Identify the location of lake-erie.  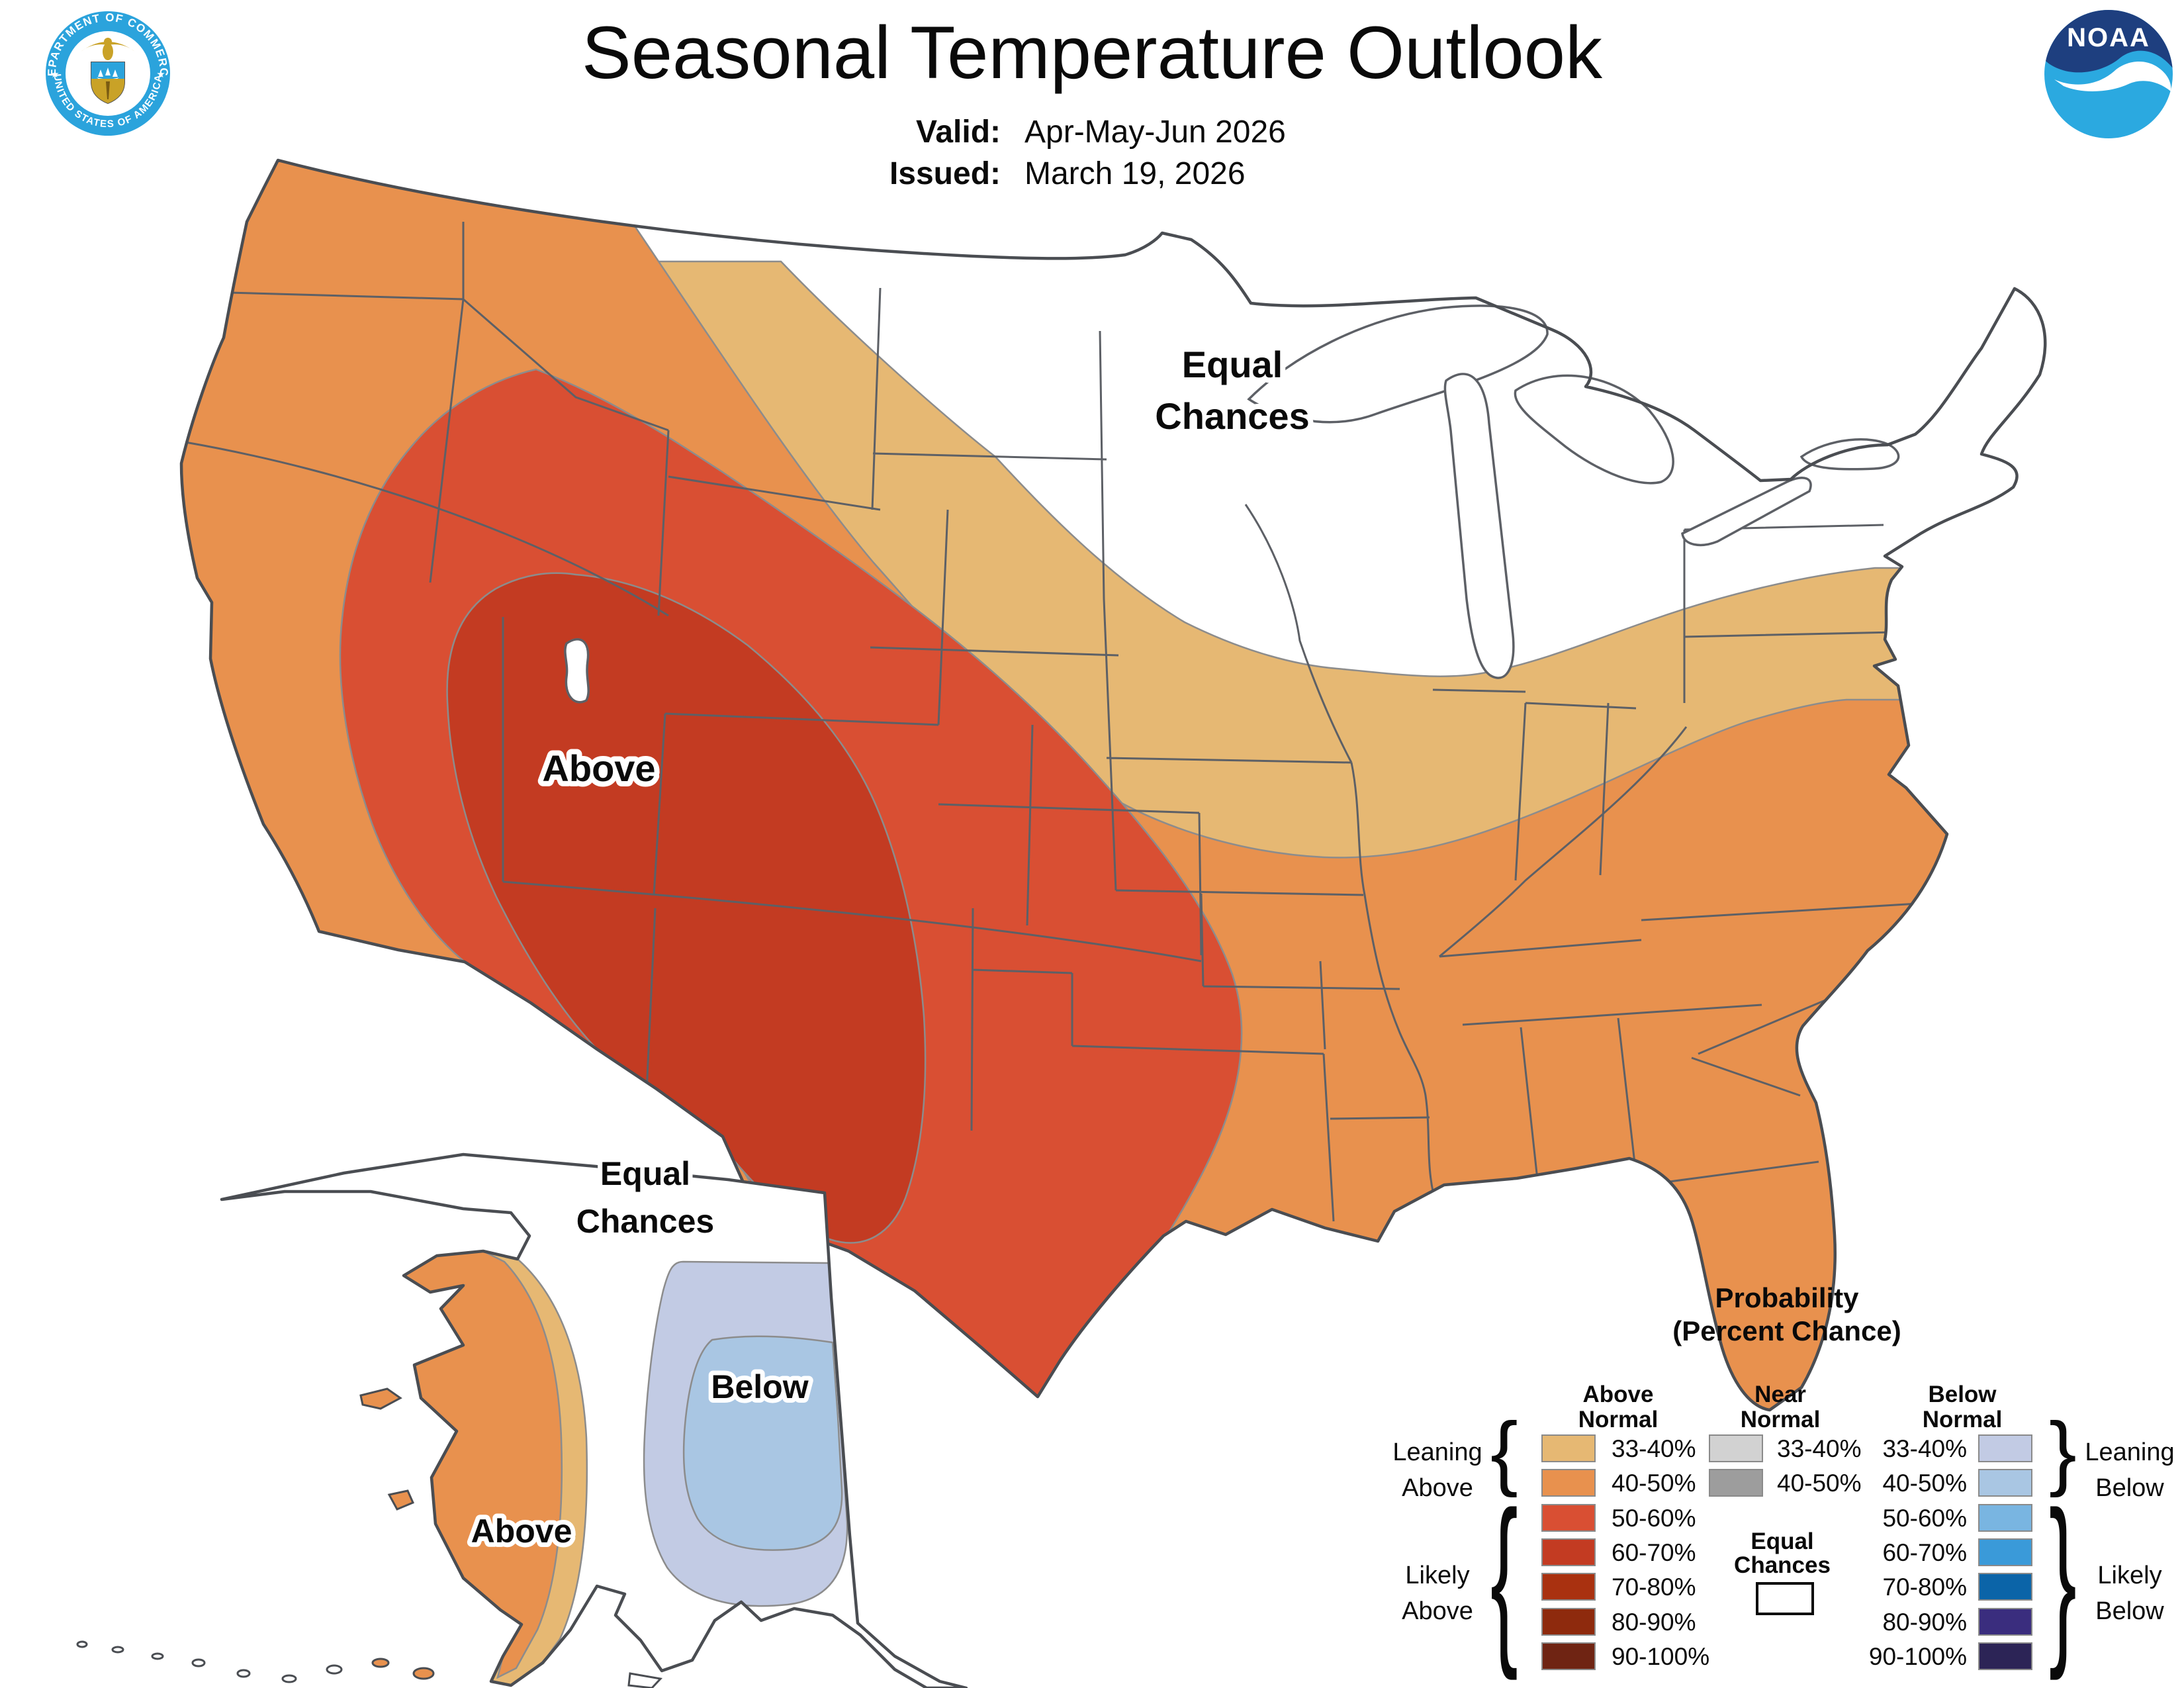
(1746, 512).